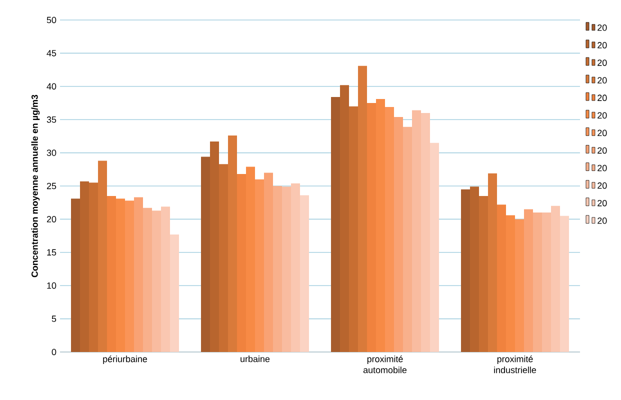 This screenshot has width=621, height=400. I want to click on y-tick-label: 30, so click(51, 153).